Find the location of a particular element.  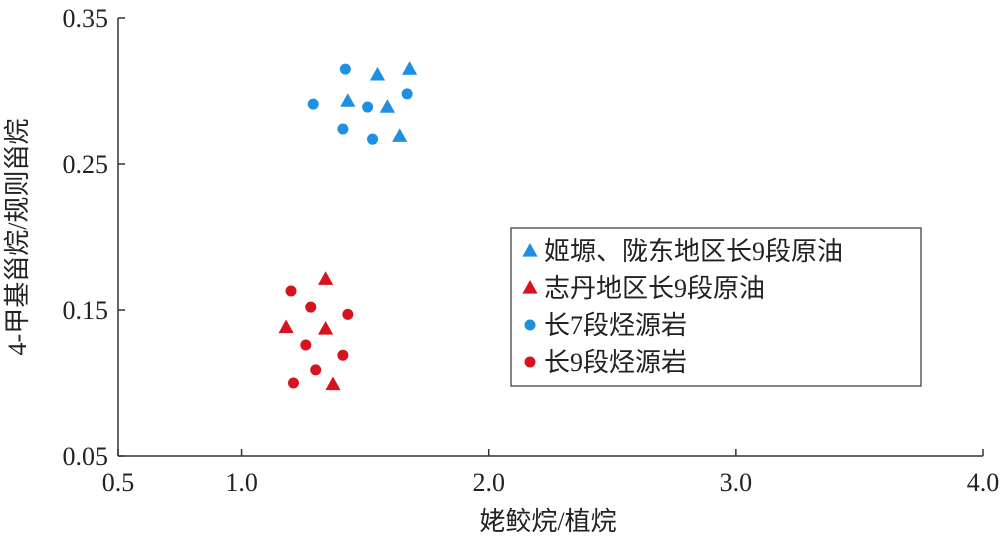

legend-label: 长7段烃源岩 is located at coordinates (615, 325).